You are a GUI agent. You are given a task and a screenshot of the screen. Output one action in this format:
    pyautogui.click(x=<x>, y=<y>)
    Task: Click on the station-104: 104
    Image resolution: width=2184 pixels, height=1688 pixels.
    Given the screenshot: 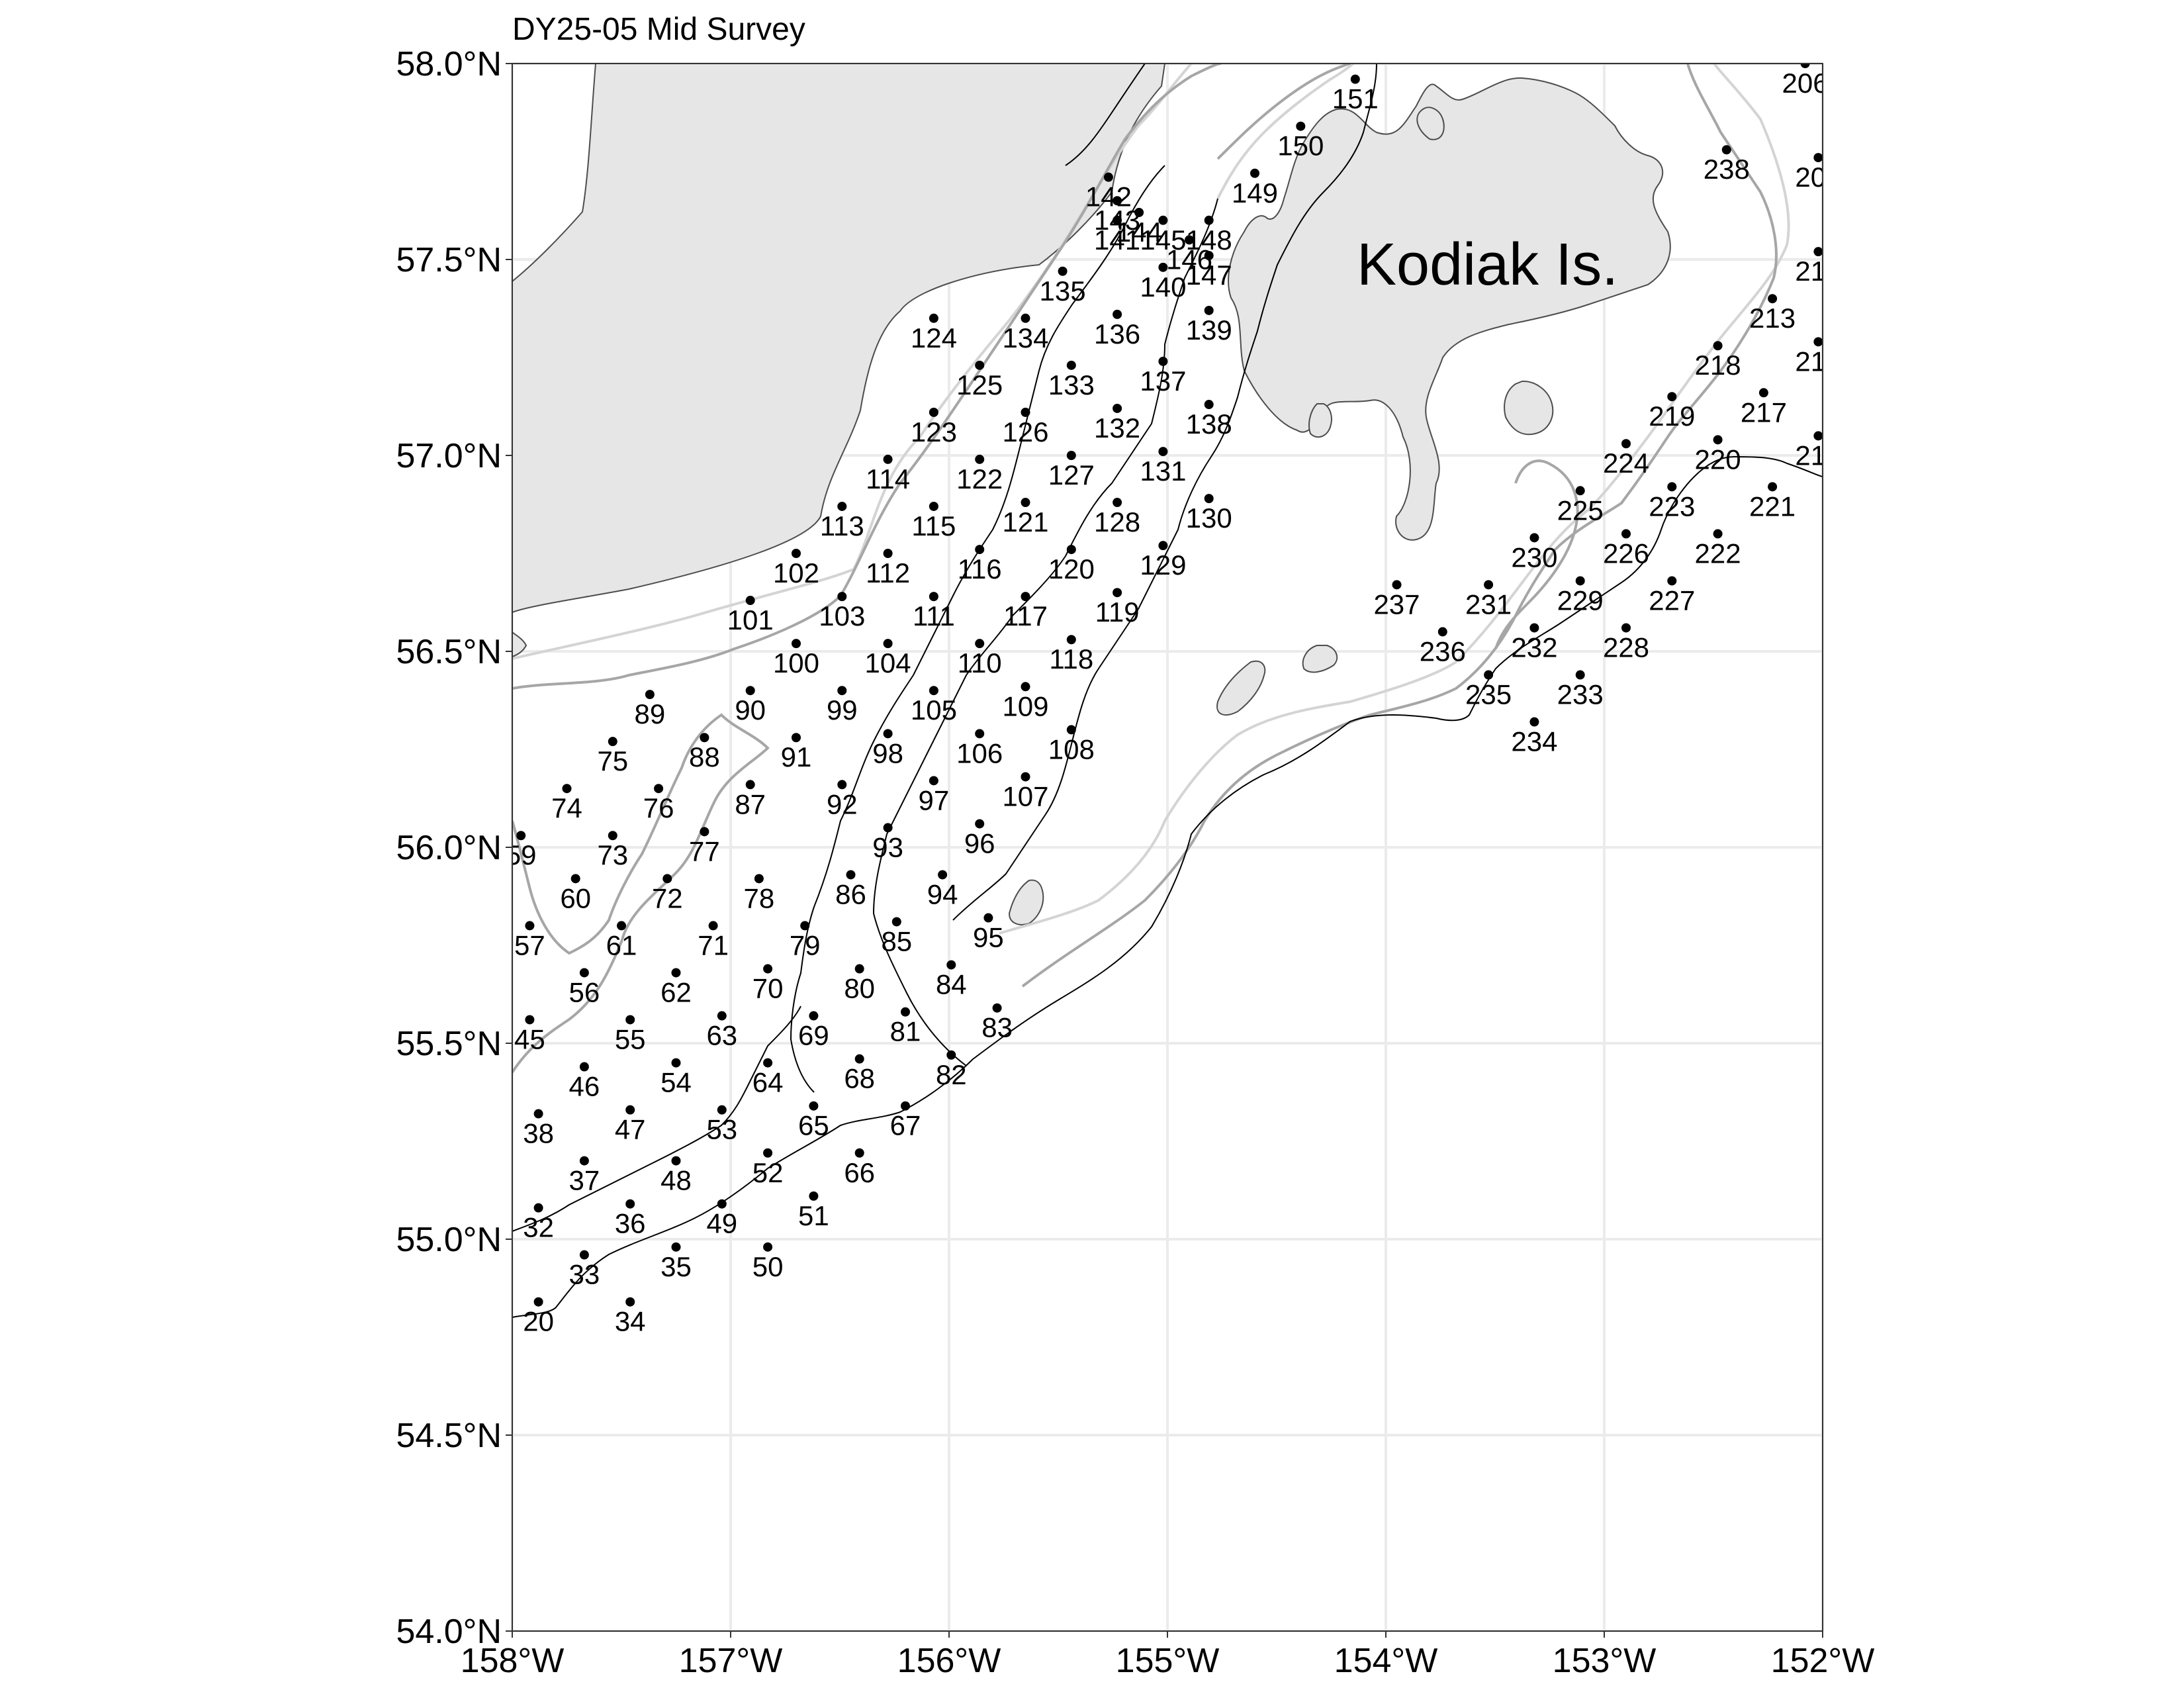 What is the action you would take?
    pyautogui.click(x=888, y=659)
    